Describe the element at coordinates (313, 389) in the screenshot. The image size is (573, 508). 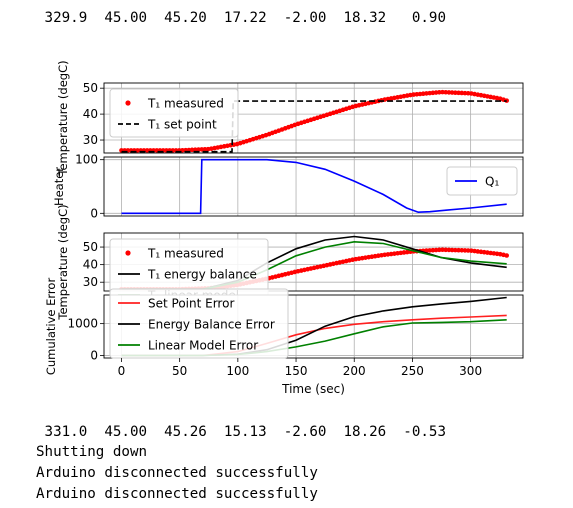
I see `x-axis-label: Time (sec)` at that location.